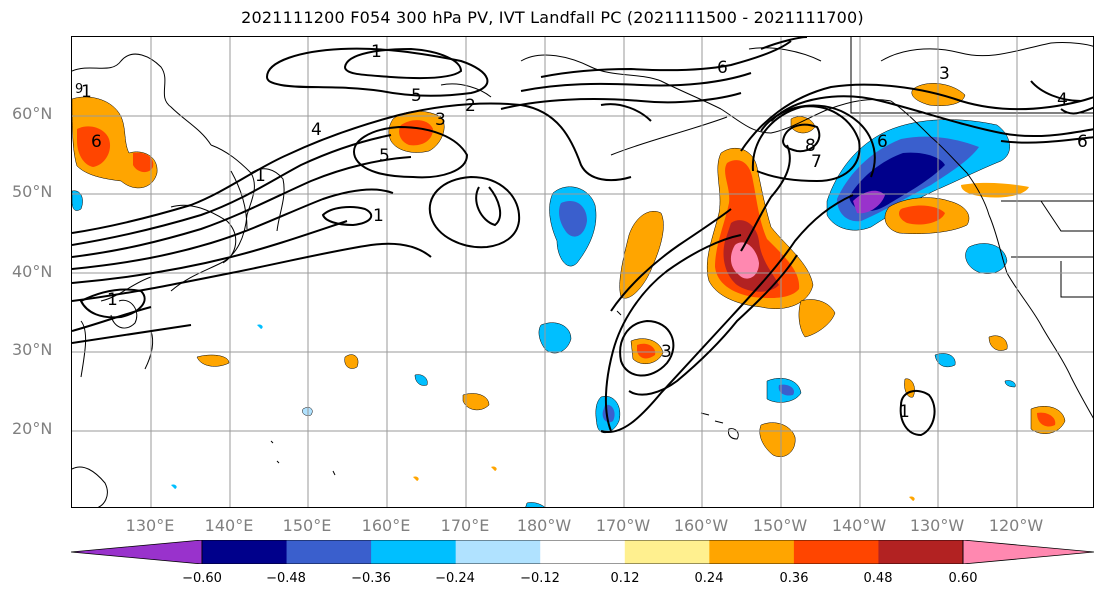  Describe the element at coordinates (794, 578) in the screenshot. I see `colorbar-tick: 0.36` at that location.